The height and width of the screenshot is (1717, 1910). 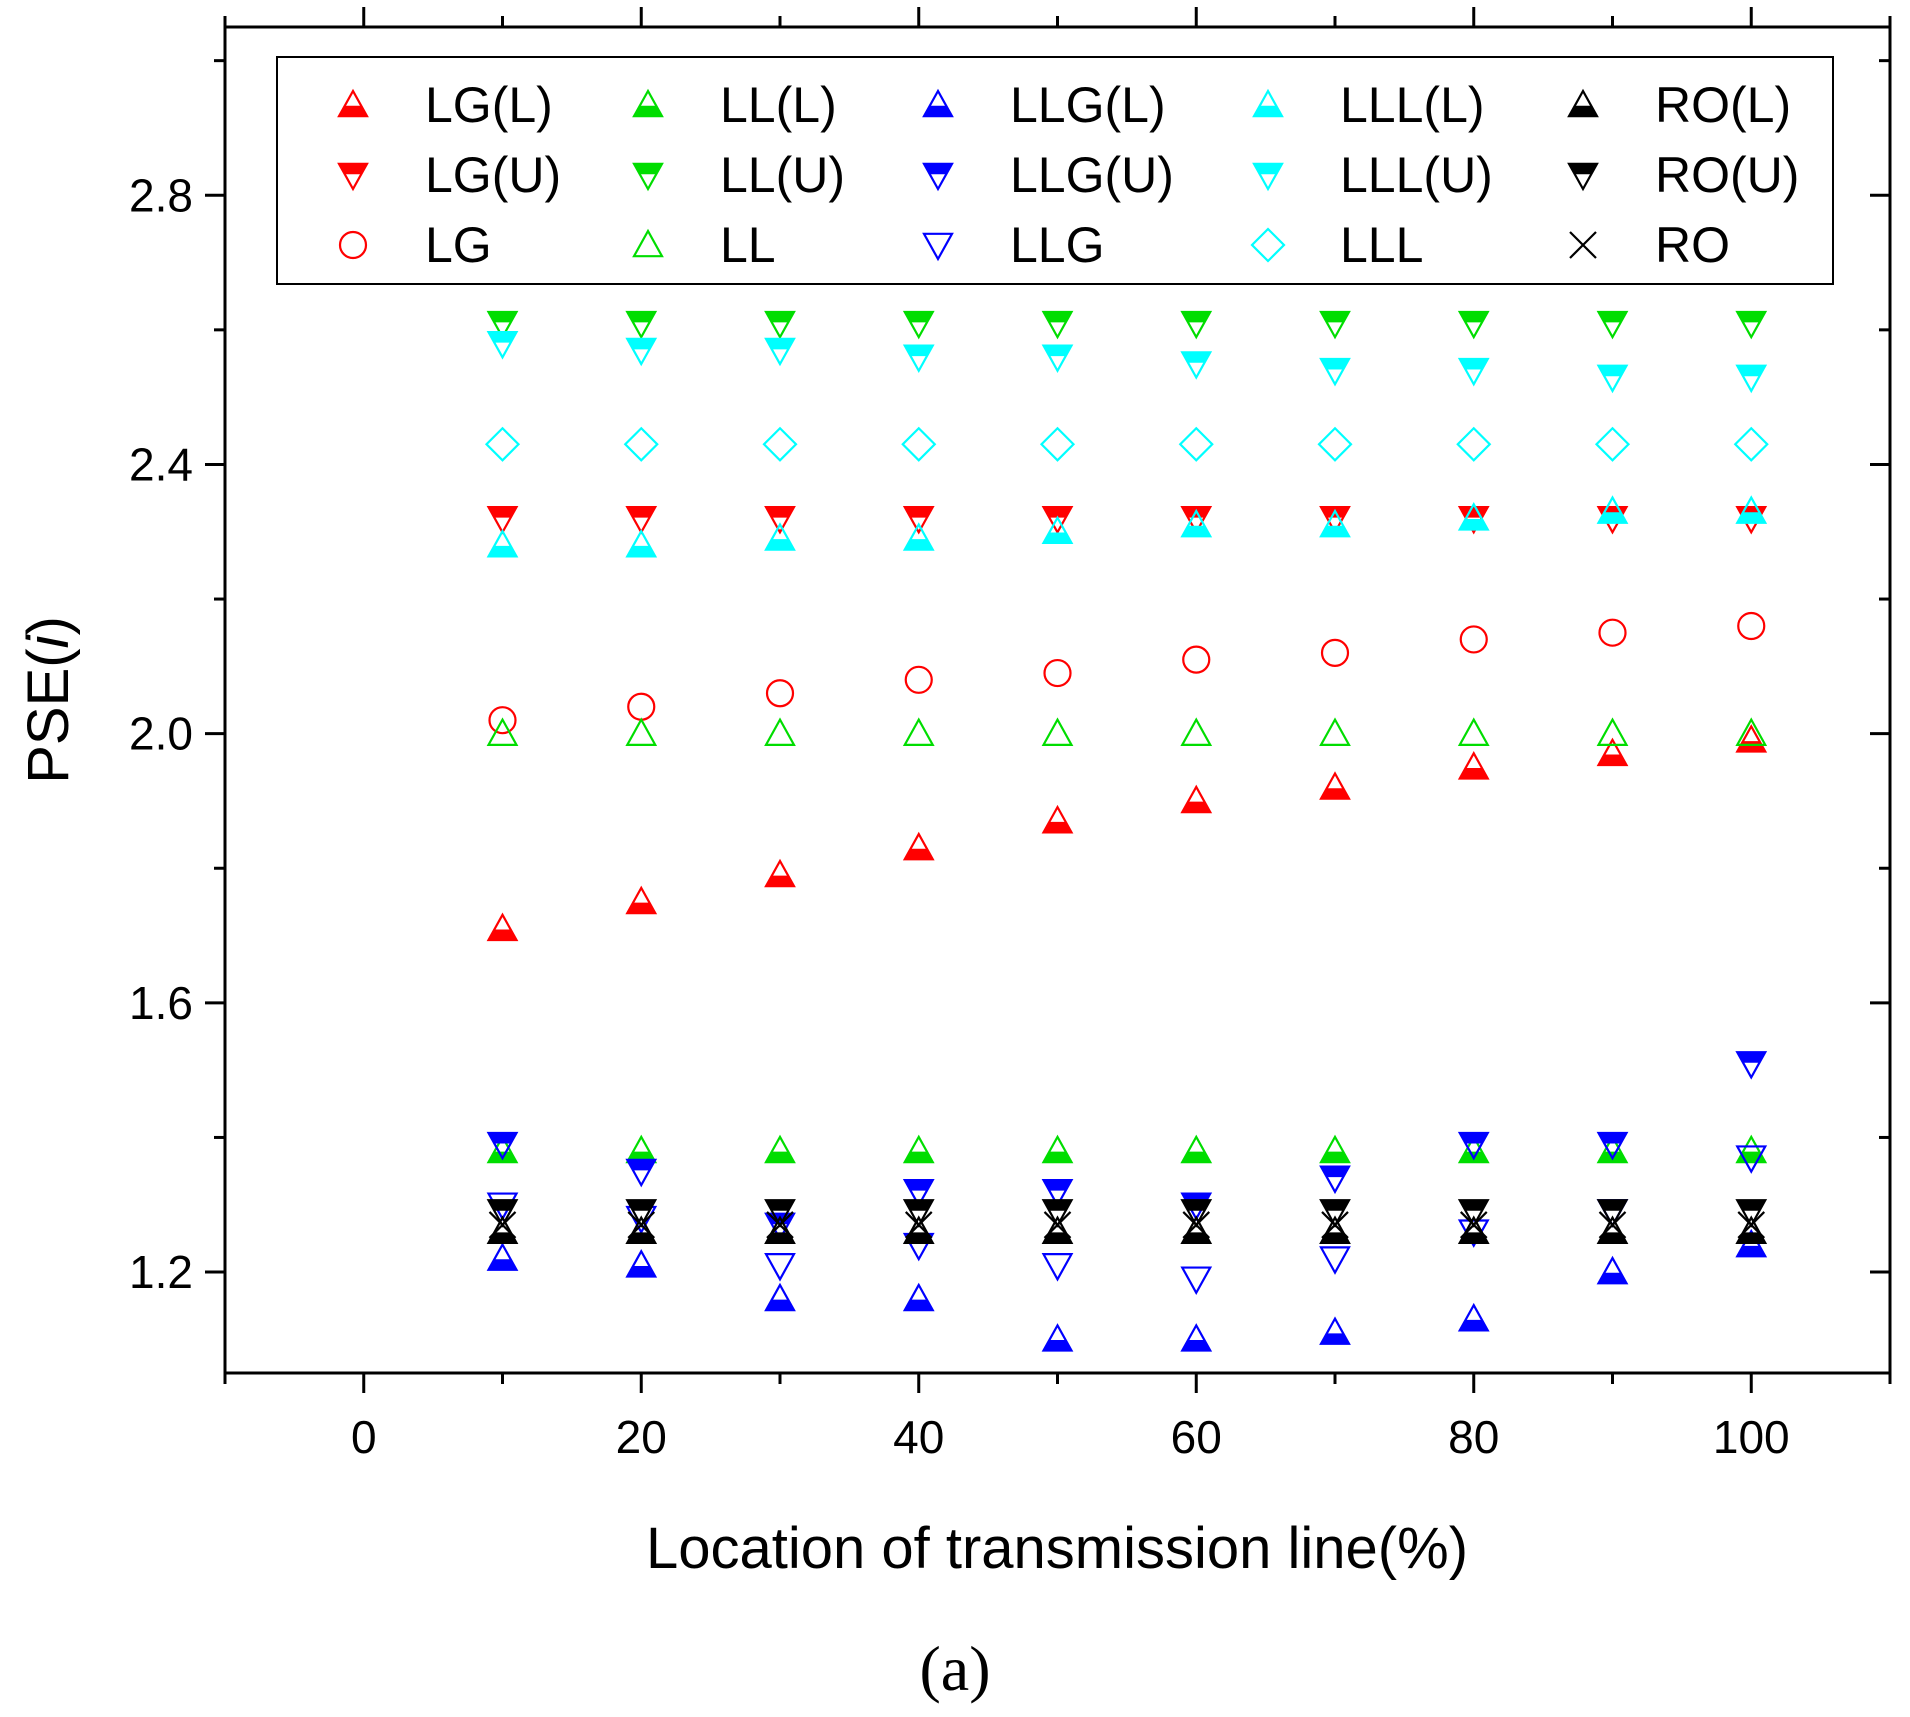 I want to click on legend-item: RO(L), so click(x=1679, y=105).